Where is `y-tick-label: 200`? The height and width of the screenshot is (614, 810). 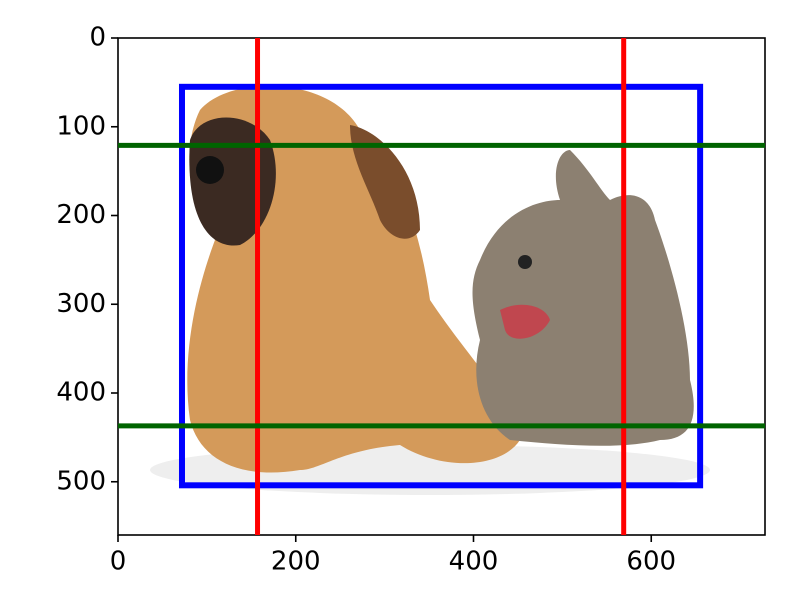
y-tick-label: 200 is located at coordinates (81, 215).